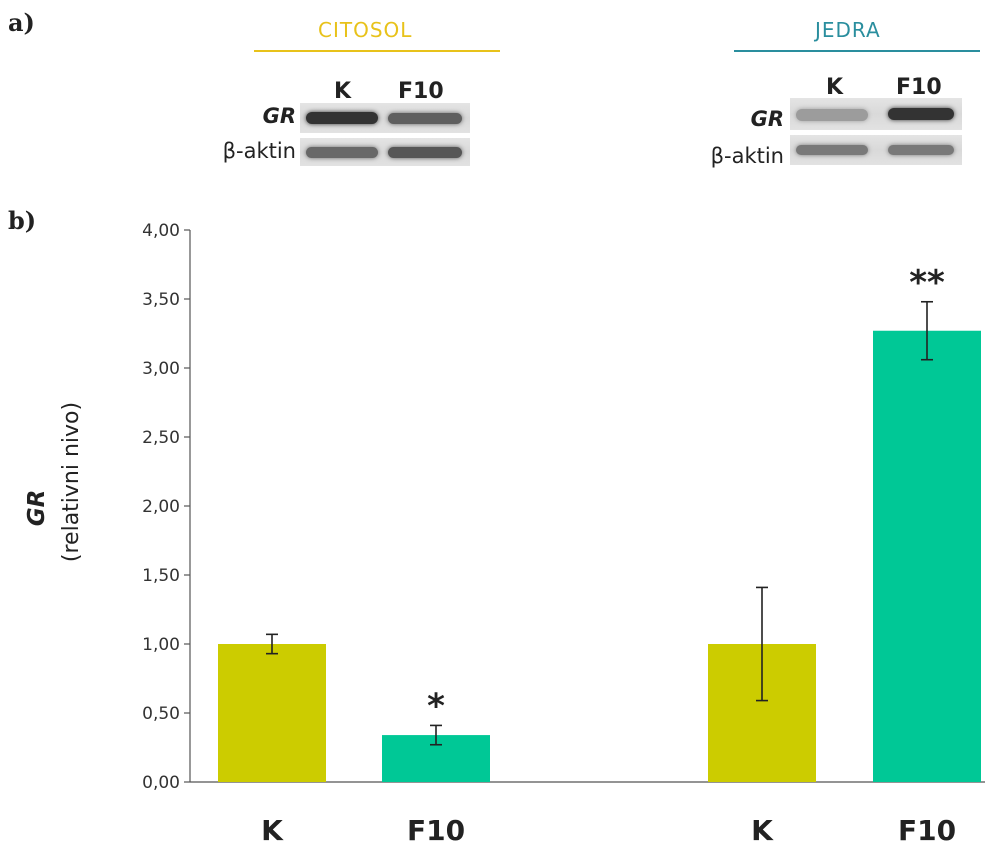  What do you see at coordinates (161, 783) in the screenshot?
I see `y-tick-label: 0,00` at bounding box center [161, 783].